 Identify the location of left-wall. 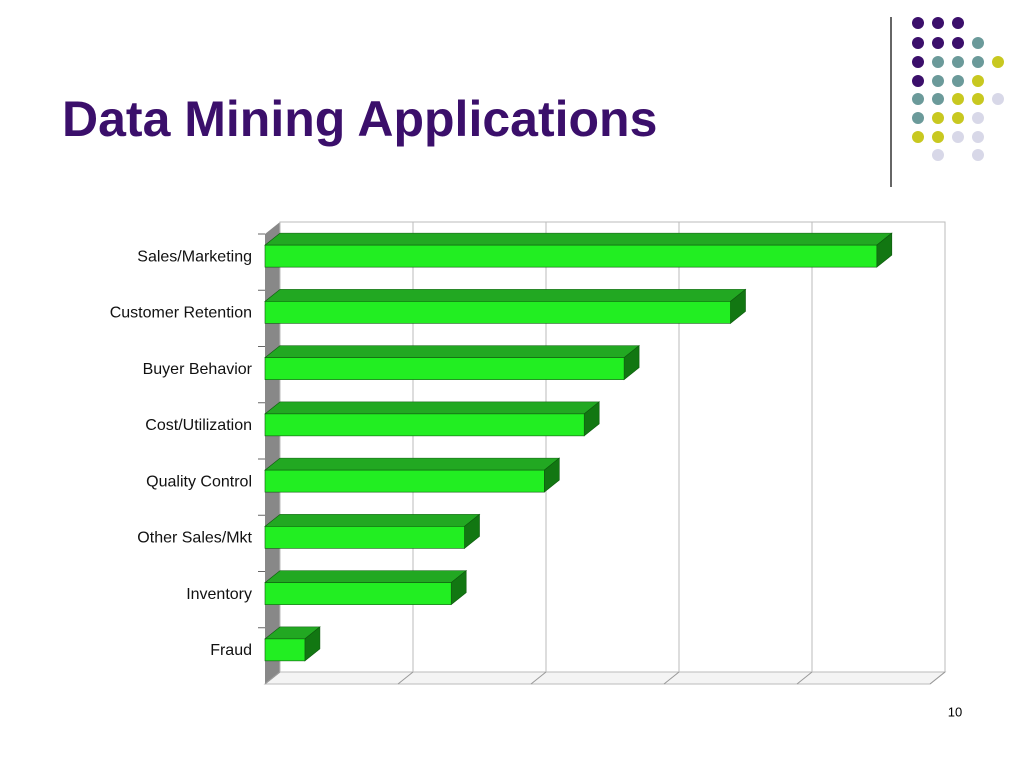
(272, 453).